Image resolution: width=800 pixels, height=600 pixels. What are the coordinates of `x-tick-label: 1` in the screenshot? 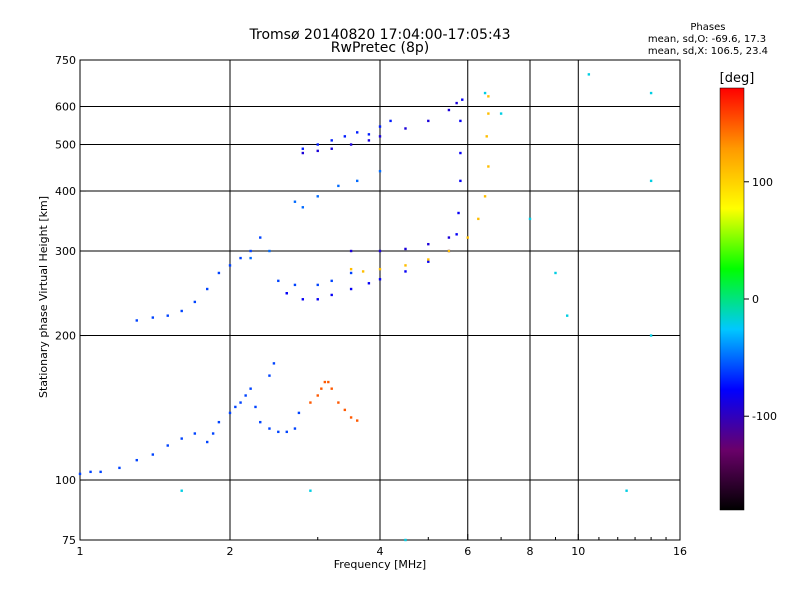 It's located at (80, 551).